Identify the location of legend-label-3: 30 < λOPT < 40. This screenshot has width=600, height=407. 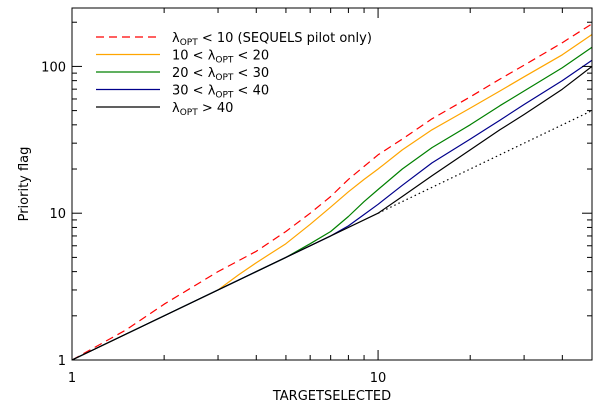
(220, 92).